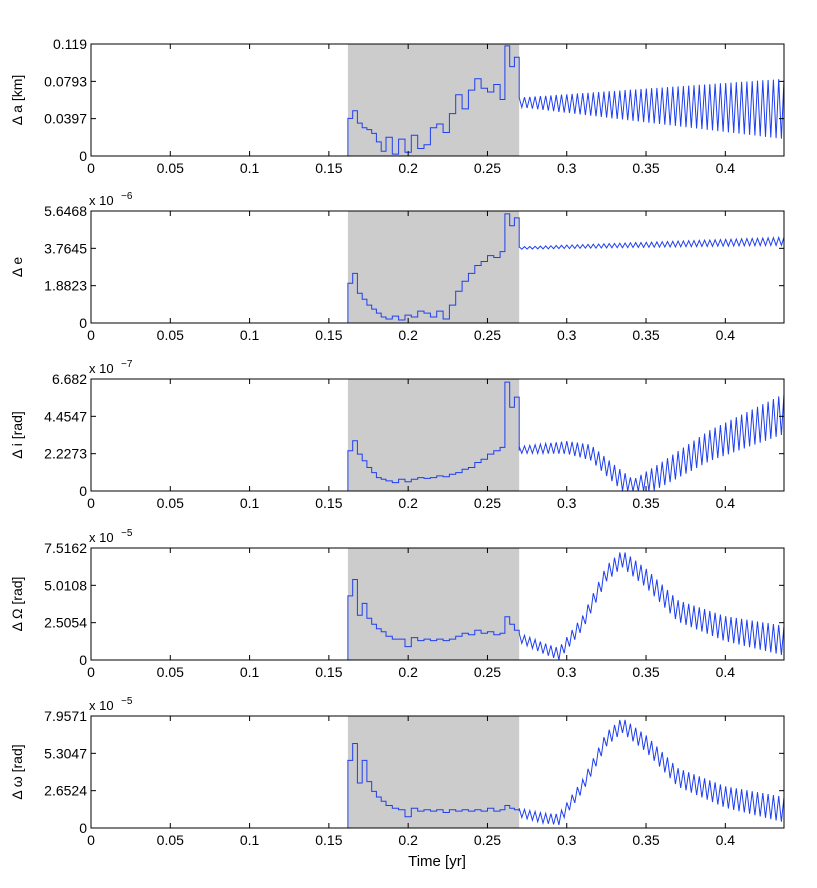 The image size is (817, 888). Describe the element at coordinates (17, 604) in the screenshot. I see `y-axis-label: Δ Ω [rad]` at that location.